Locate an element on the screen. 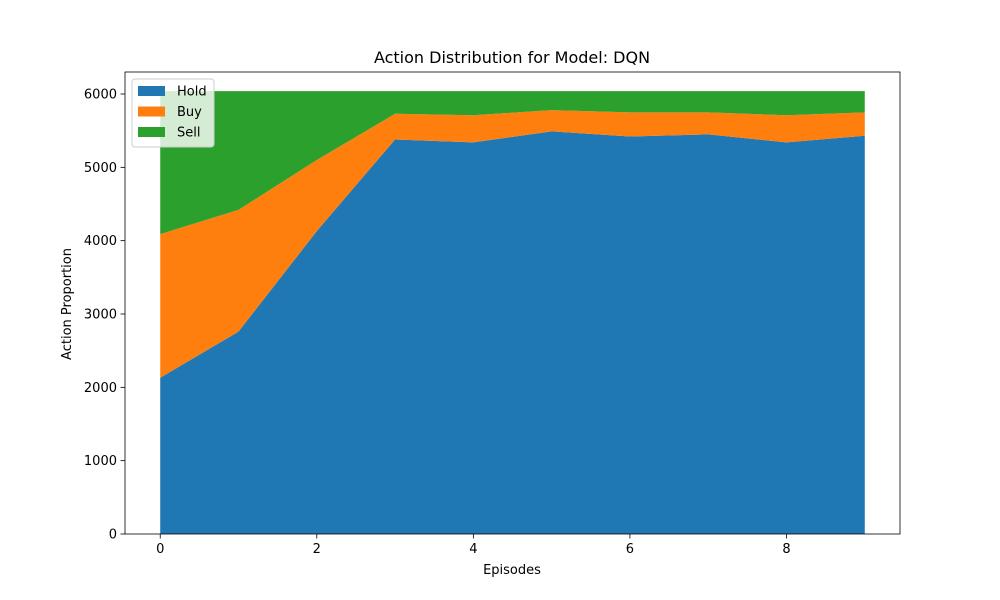 The width and height of the screenshot is (1000, 600). x-tick-label: 6 is located at coordinates (630, 549).